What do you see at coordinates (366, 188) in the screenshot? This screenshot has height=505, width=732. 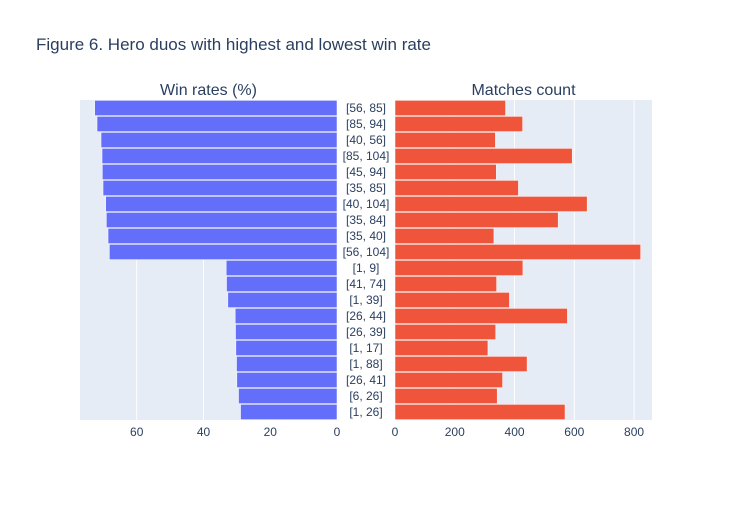 I see `category-label-6: [35, 85]` at bounding box center [366, 188].